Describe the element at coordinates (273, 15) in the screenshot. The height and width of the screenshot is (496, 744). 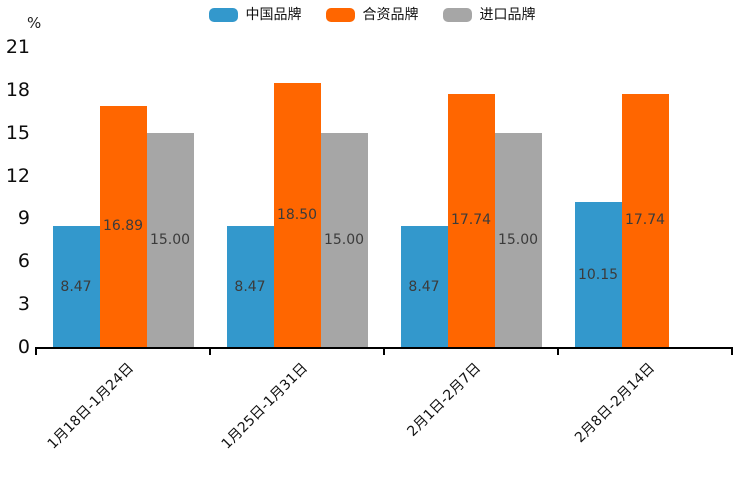
I see `legend-label: 中国品牌` at that location.